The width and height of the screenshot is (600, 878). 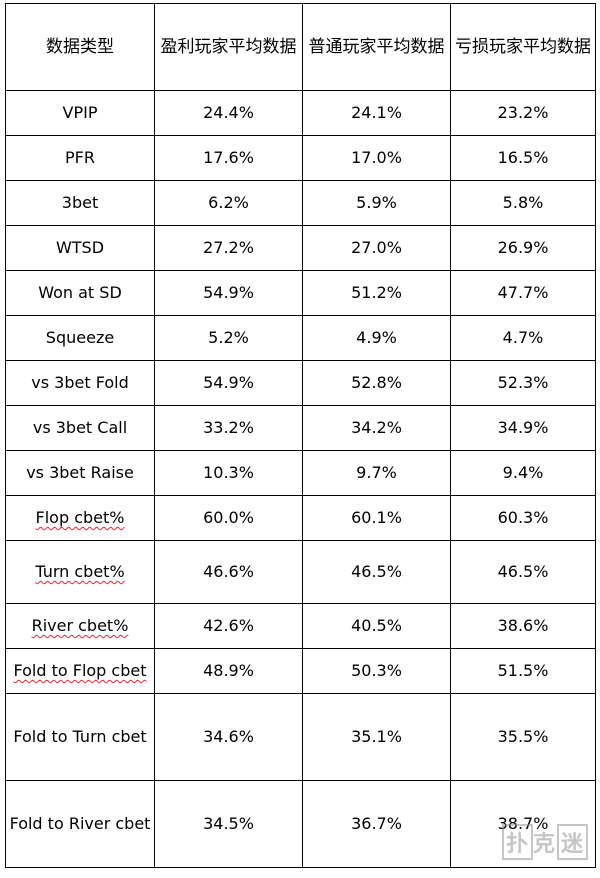 I want to click on header-cell: 盈利玩家平均数据, so click(x=228, y=47).